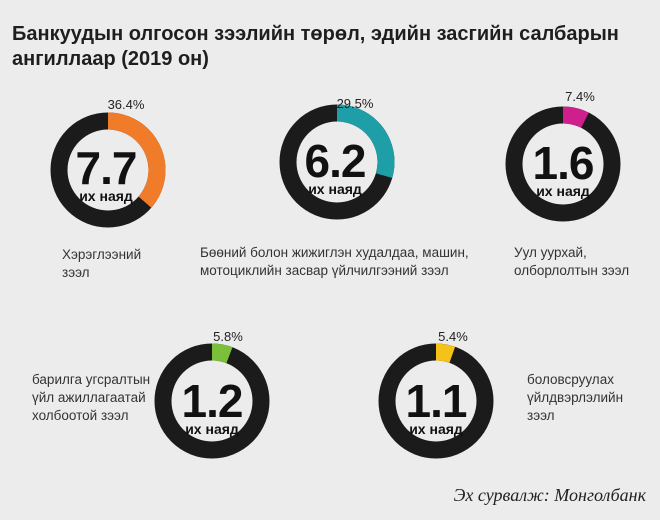 The height and width of the screenshot is (520, 660). What do you see at coordinates (102, 263) in the screenshot?
I see `category-label: Хэрэглээний зээл` at bounding box center [102, 263].